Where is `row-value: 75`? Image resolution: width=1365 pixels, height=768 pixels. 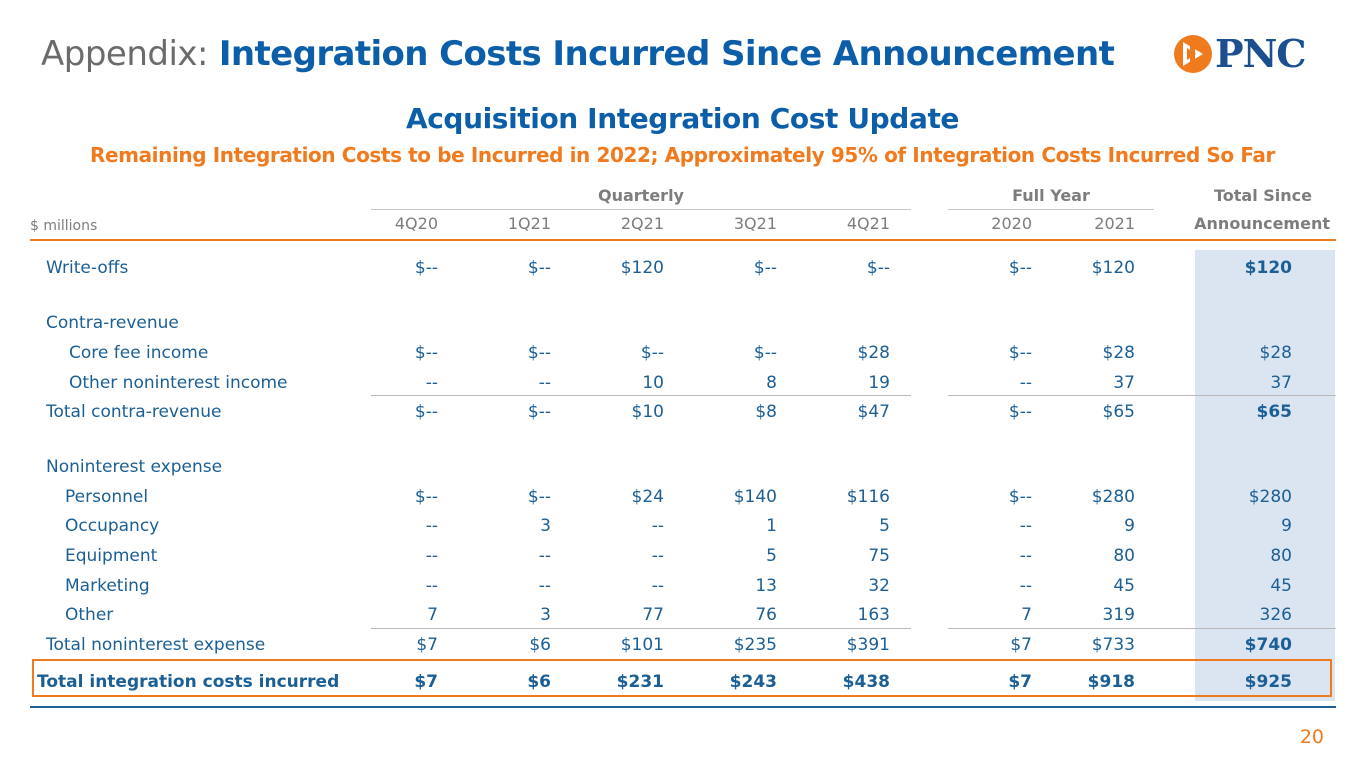 row-value: 75 is located at coordinates (879, 556).